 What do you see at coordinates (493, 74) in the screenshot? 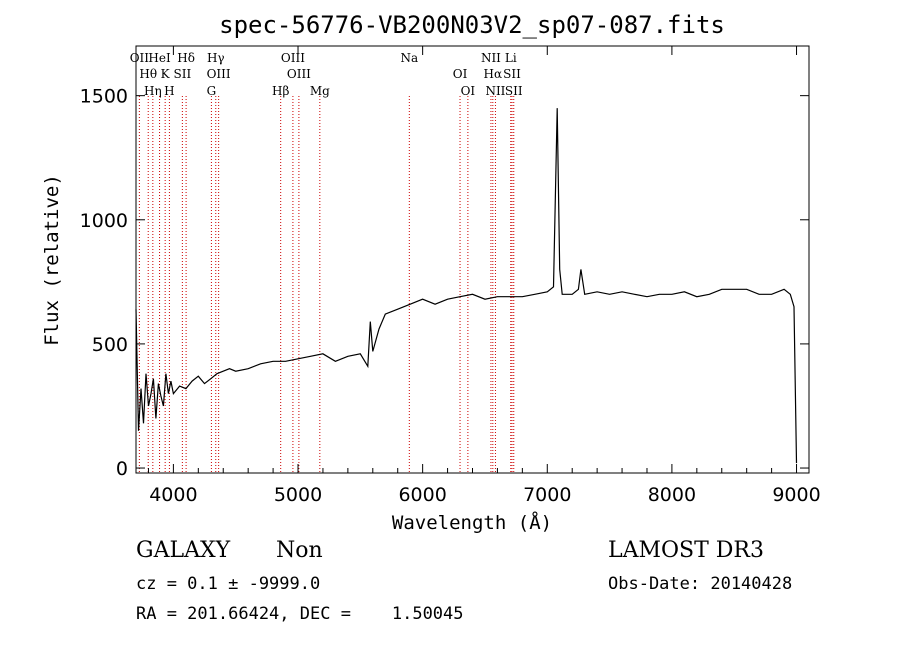
I see `spectral-line-label: Hα` at bounding box center [493, 74].